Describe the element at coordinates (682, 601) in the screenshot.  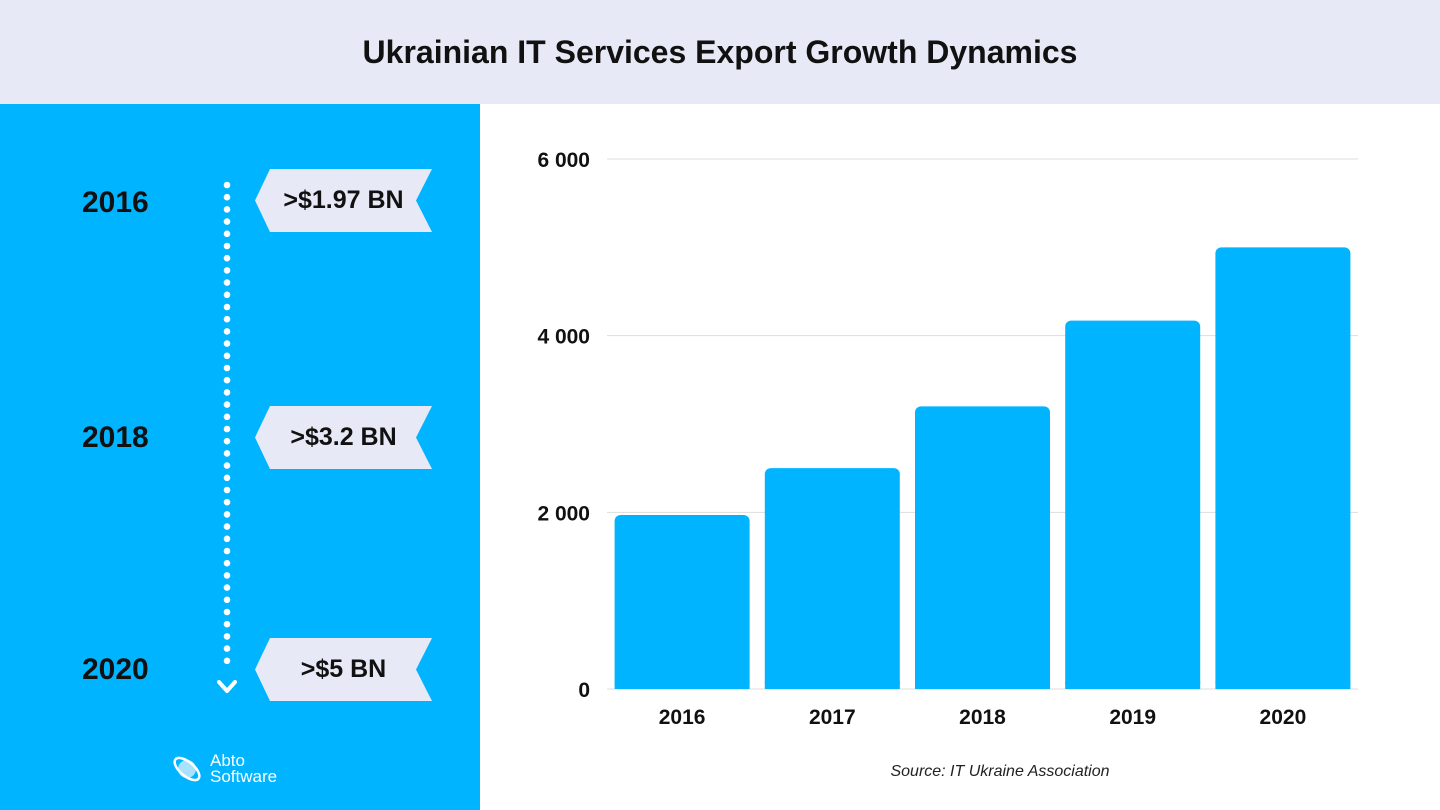
I see `bar-2016` at that location.